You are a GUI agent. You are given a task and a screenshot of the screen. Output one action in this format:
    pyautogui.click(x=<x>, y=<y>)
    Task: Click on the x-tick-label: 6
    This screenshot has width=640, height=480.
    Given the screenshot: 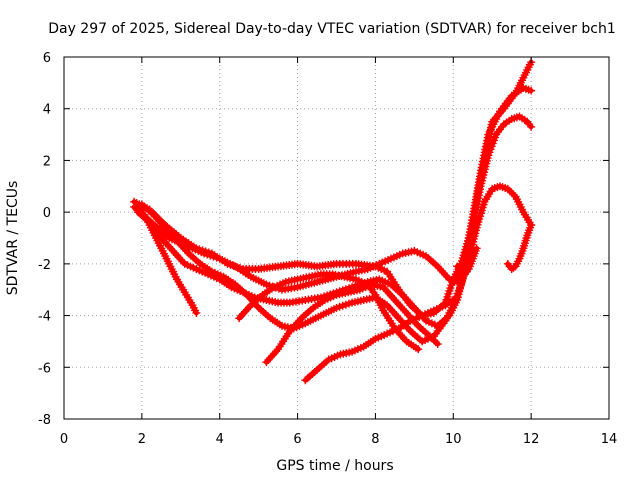 What is the action you would take?
    pyautogui.click(x=297, y=439)
    